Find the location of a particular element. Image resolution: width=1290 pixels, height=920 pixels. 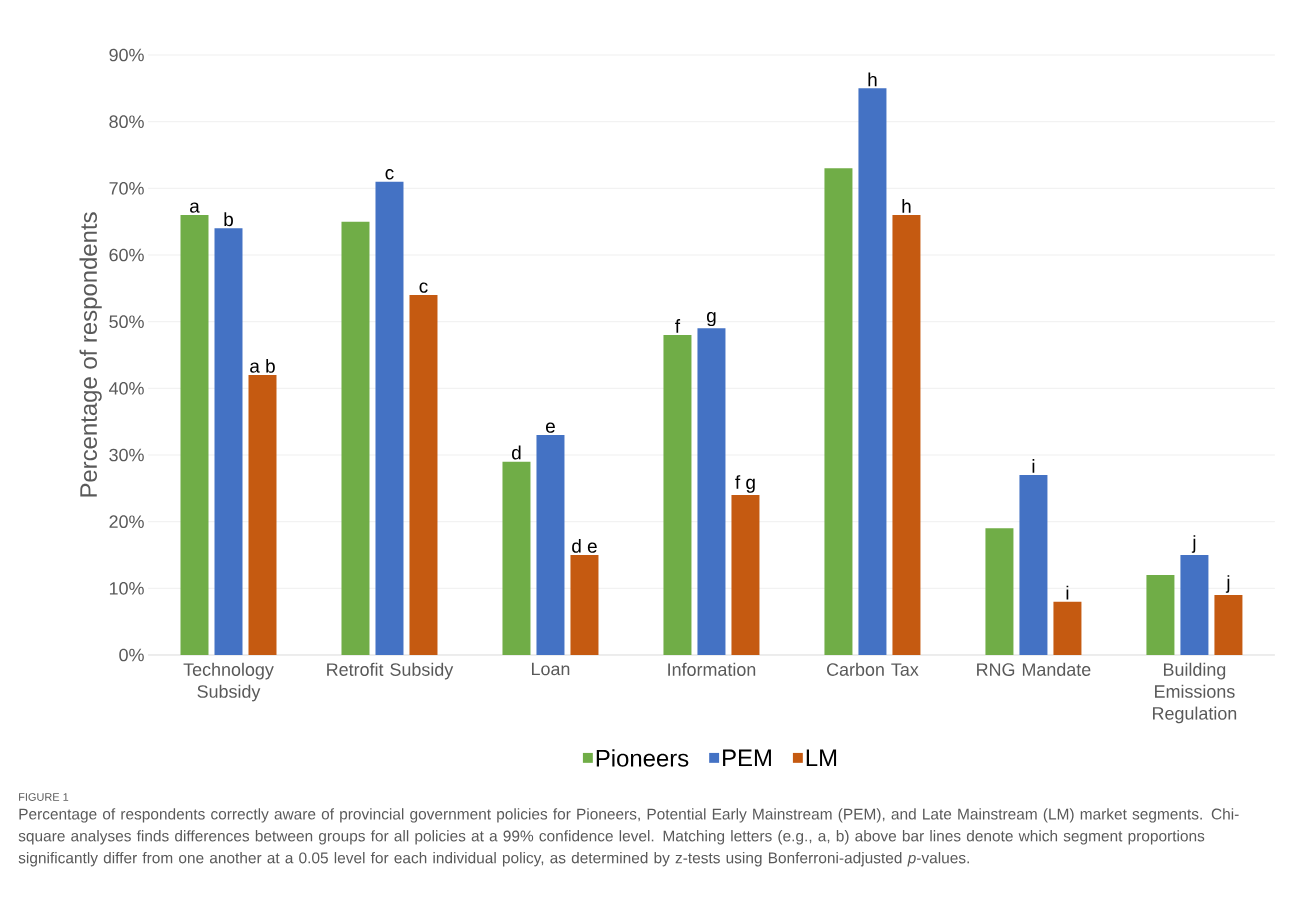

y-tick-label: 20% is located at coordinates (126, 522).